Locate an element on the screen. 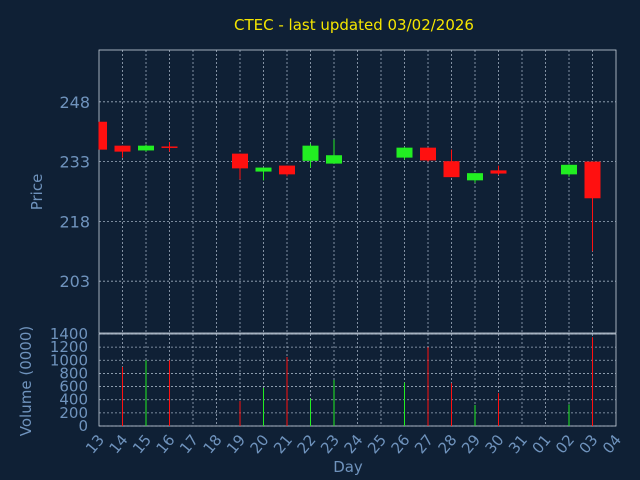  x-tick-label: 03 is located at coordinates (589, 444).